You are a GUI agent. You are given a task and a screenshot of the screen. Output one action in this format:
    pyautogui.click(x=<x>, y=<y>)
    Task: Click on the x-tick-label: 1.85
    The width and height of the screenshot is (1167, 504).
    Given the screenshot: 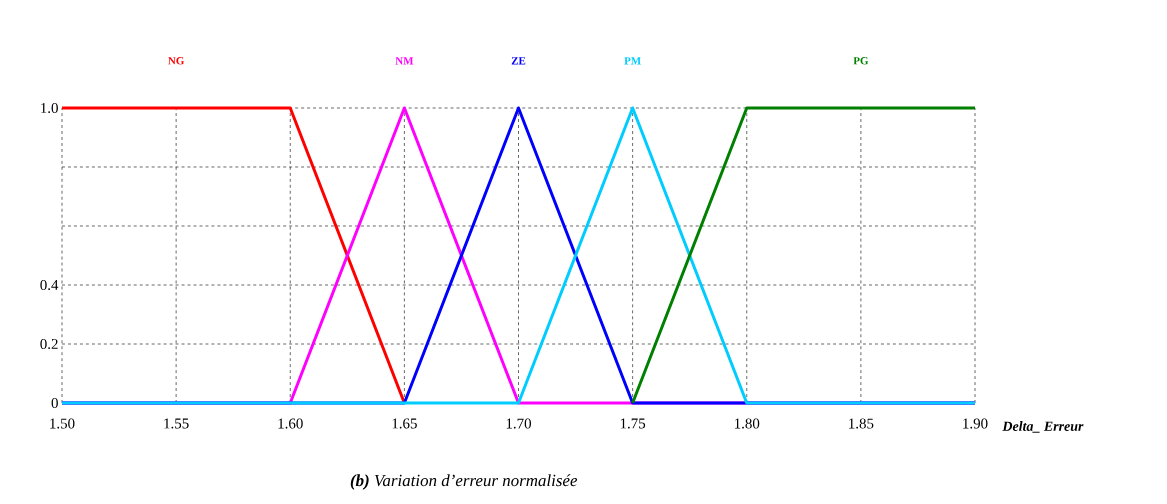 What is the action you would take?
    pyautogui.click(x=861, y=423)
    